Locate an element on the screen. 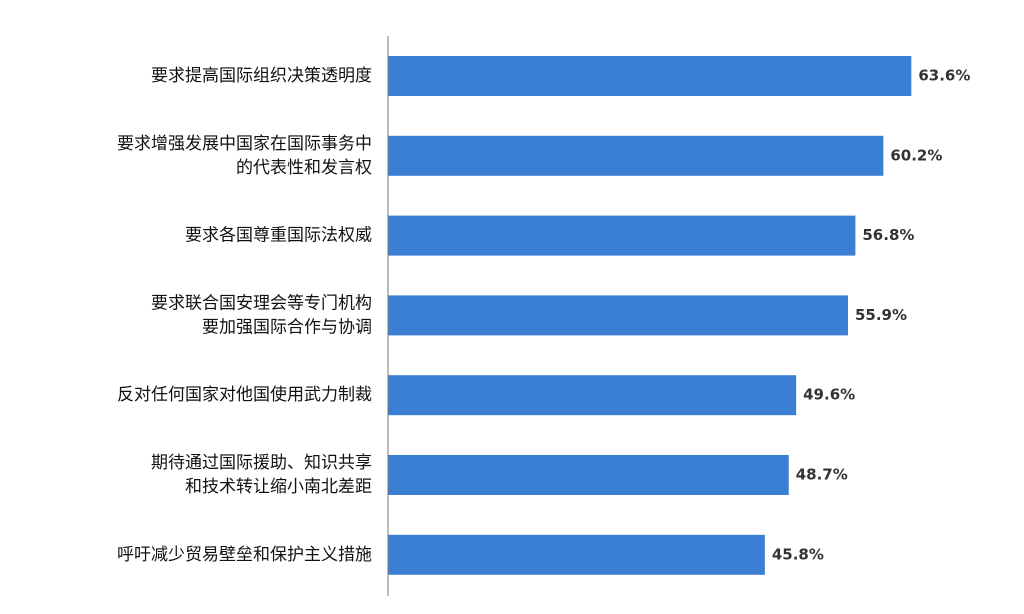 This screenshot has height=614, width=1024. category-label: 反对任何国家对他国使用武力制裁 is located at coordinates (244, 394).